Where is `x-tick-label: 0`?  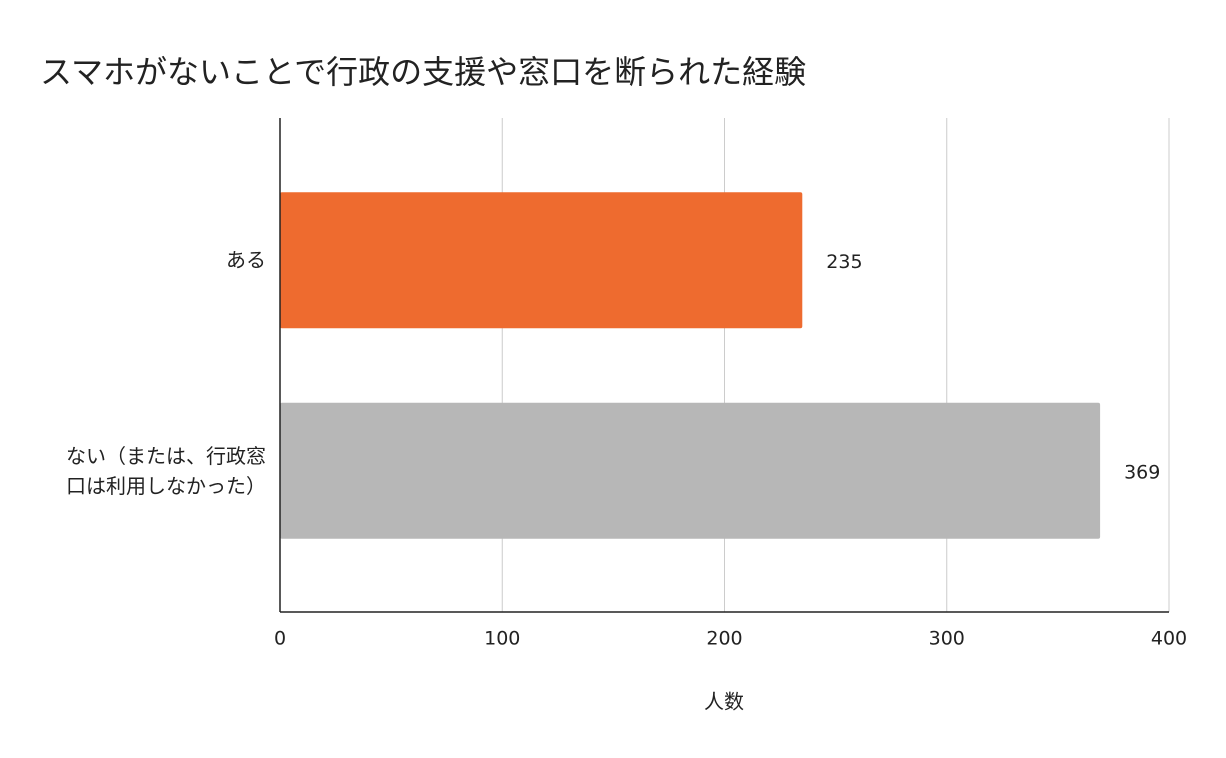 x-tick-label: 0 is located at coordinates (280, 639).